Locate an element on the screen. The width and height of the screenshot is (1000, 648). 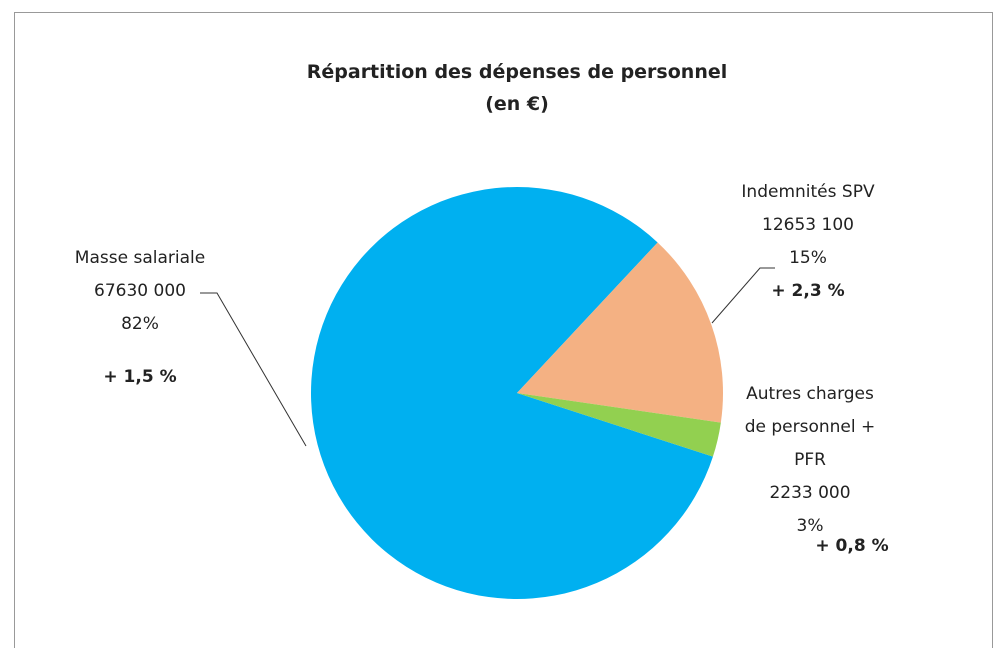
annotation: + 2,3 % is located at coordinates (807, 291).